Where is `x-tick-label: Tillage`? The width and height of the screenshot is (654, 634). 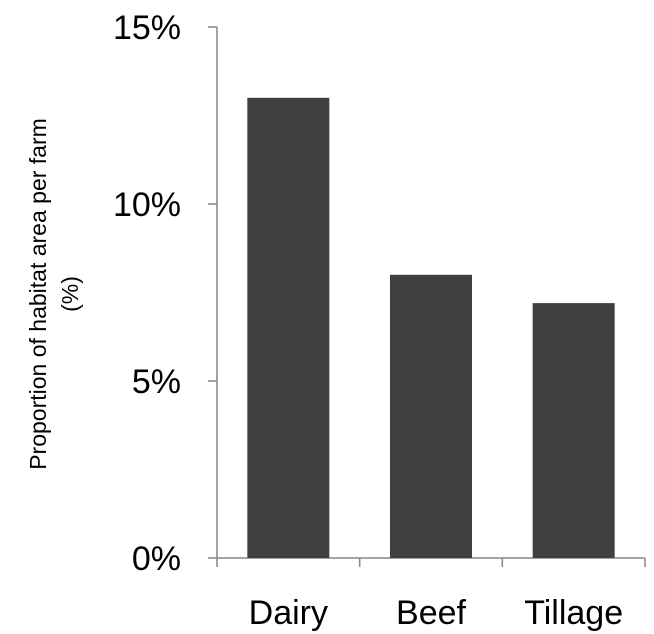 x-tick-label: Tillage is located at coordinates (573, 613).